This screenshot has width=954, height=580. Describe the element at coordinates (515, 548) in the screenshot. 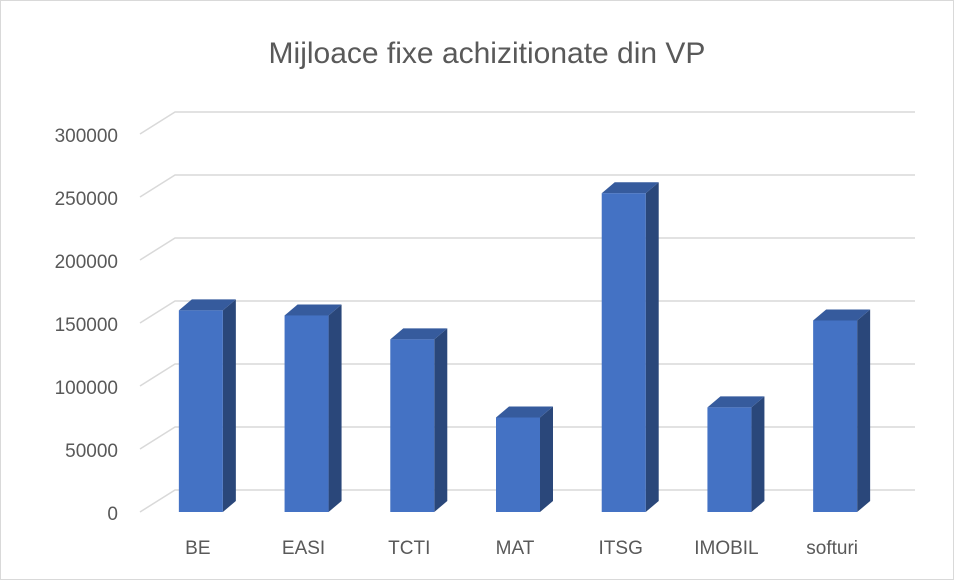

I see `x-tick-label: MAT` at that location.